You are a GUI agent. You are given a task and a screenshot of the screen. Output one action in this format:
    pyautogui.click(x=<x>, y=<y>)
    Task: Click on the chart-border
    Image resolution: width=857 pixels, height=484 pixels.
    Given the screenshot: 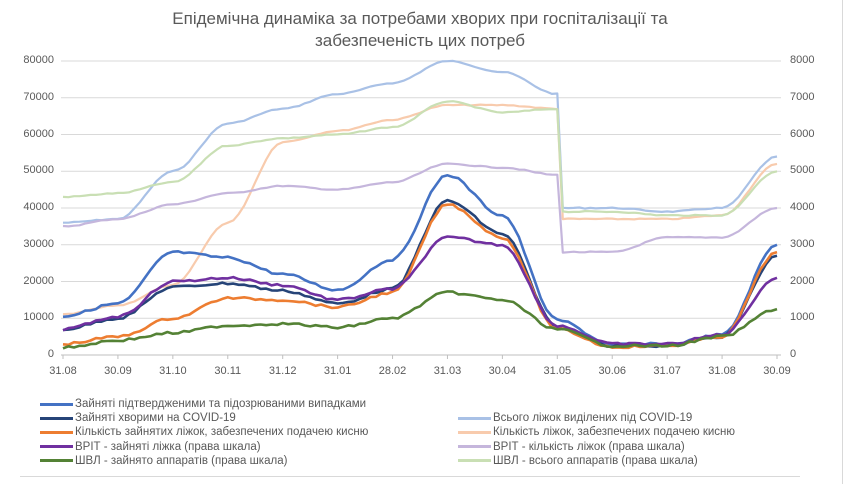 What is the action you would take?
    pyautogui.click(x=842, y=242)
    